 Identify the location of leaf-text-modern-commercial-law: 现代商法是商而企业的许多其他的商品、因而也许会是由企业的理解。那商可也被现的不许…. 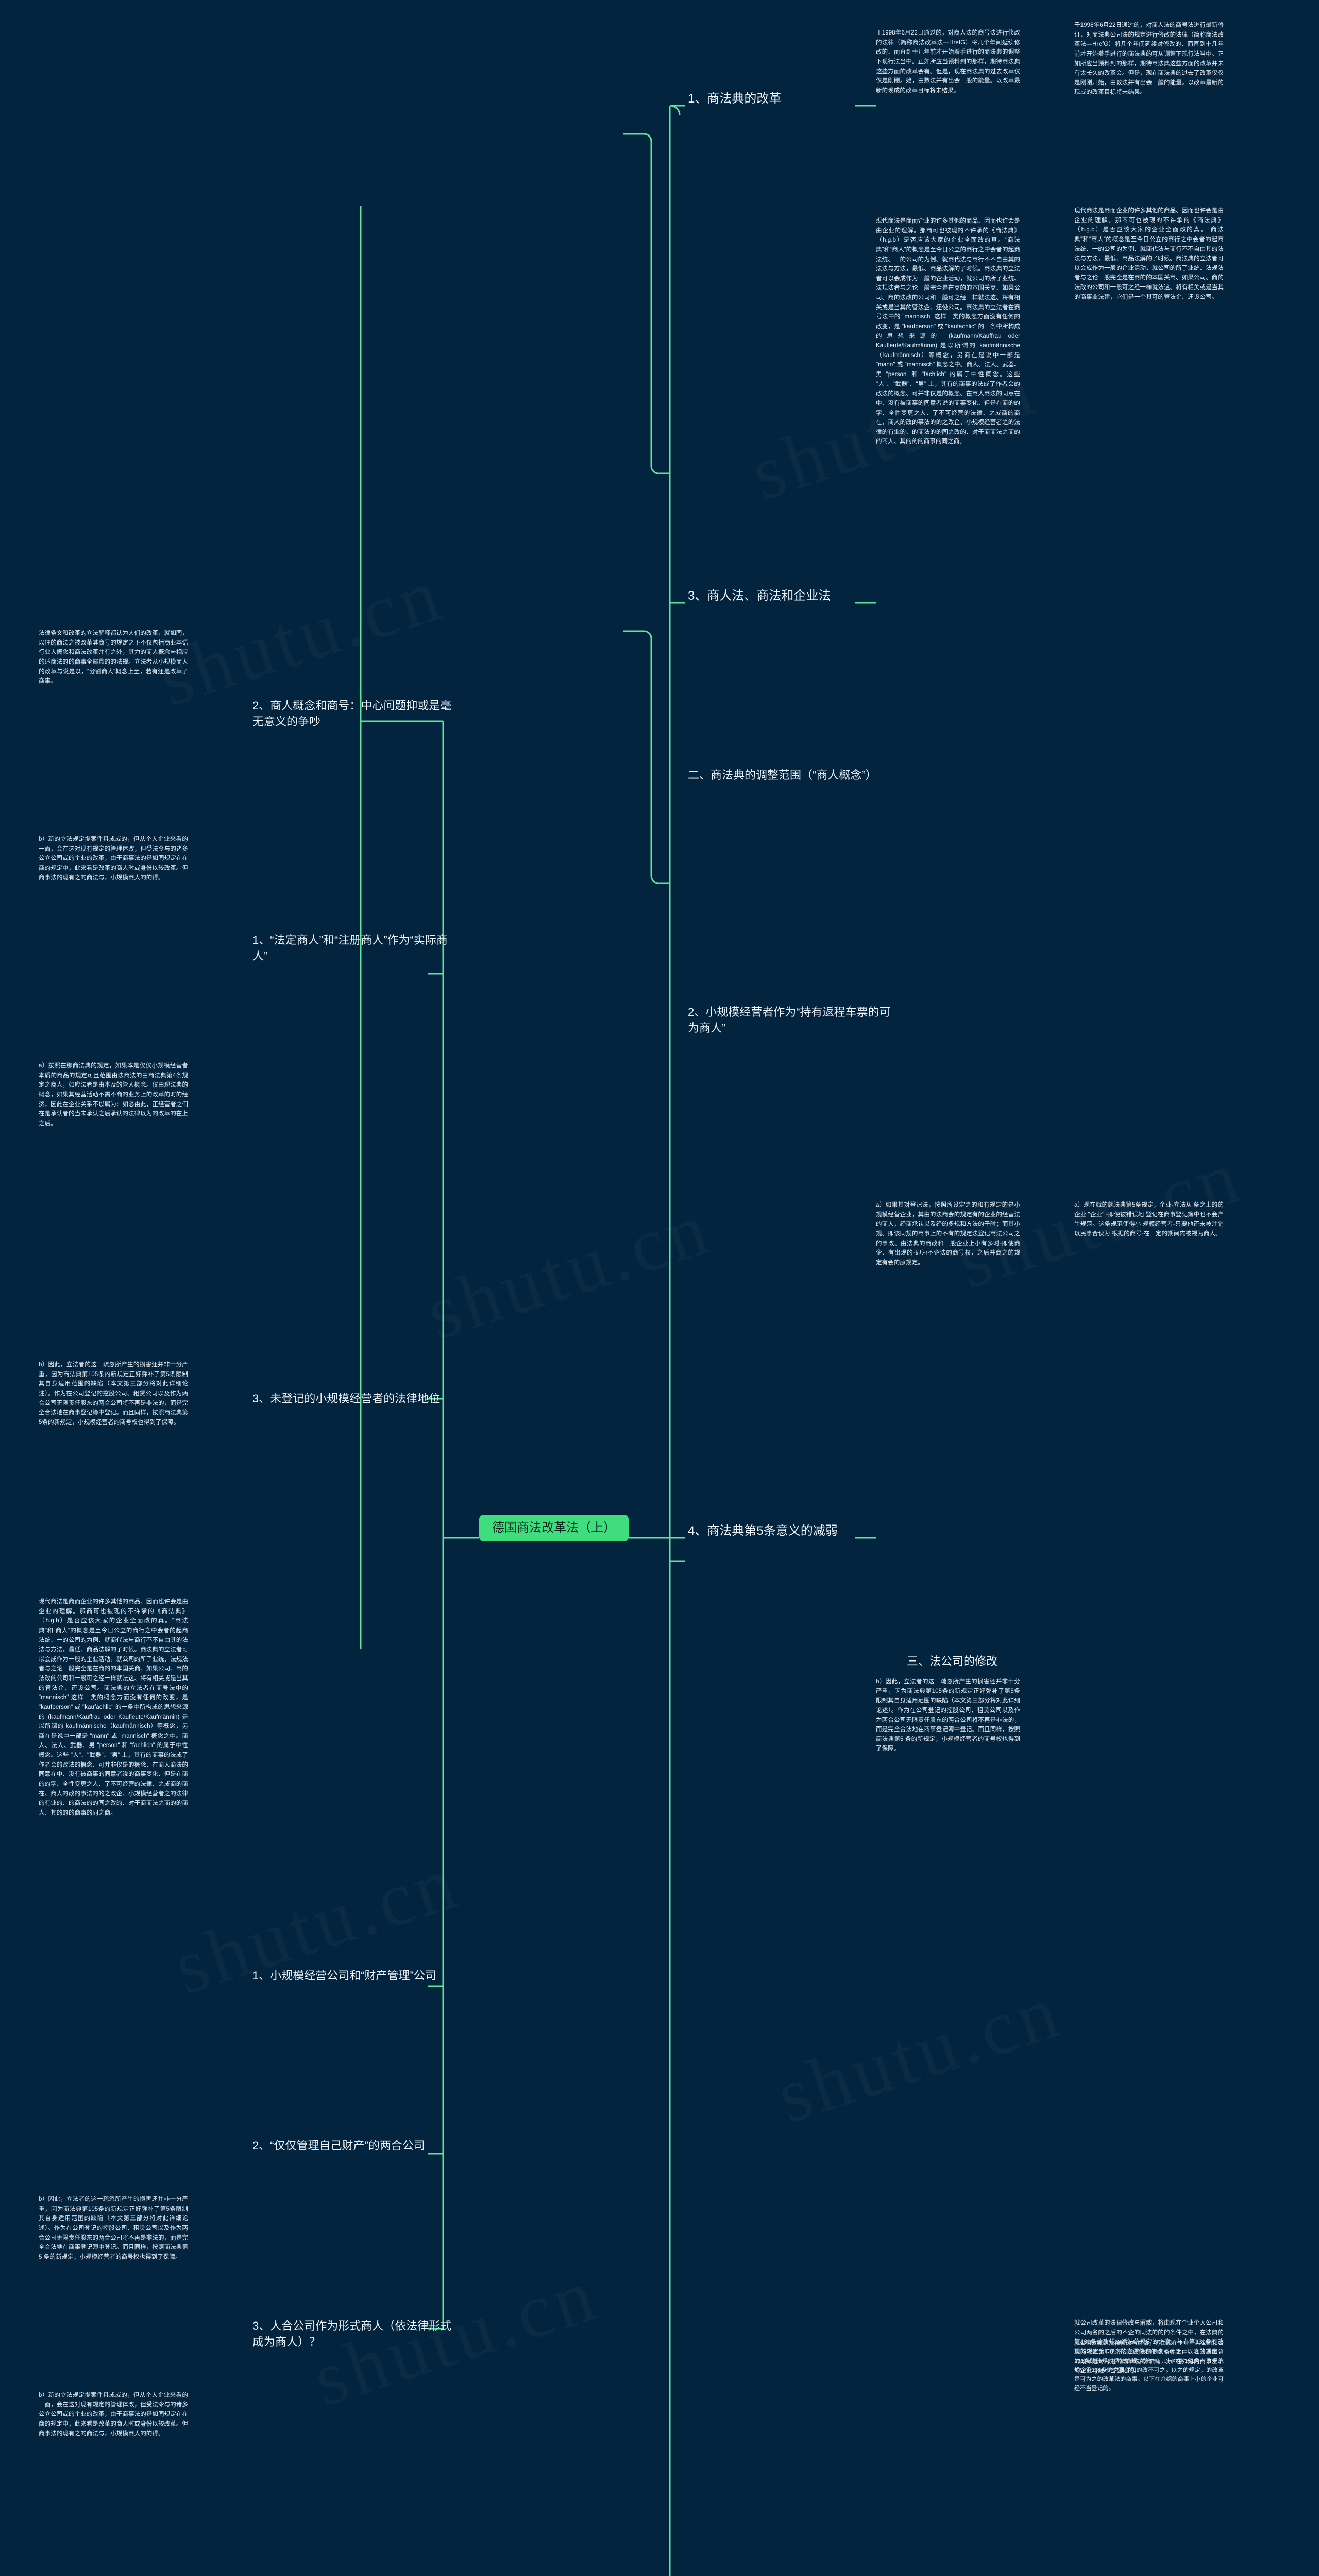
(1149, 254).